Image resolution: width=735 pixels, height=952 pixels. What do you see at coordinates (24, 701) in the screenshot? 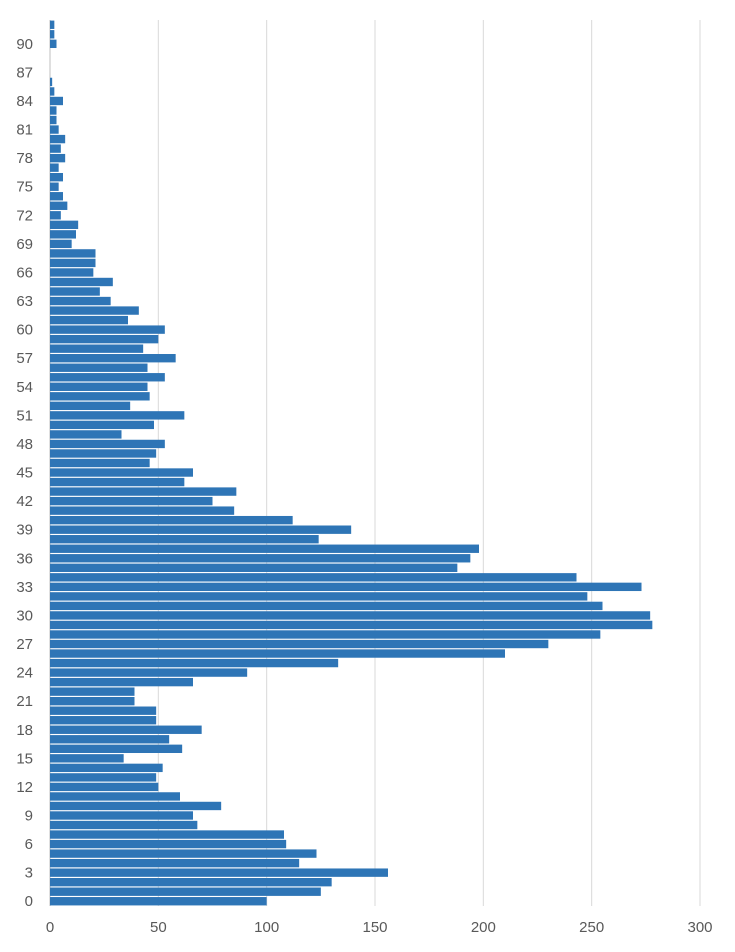
I see `y-tick-label: 21` at bounding box center [24, 701].